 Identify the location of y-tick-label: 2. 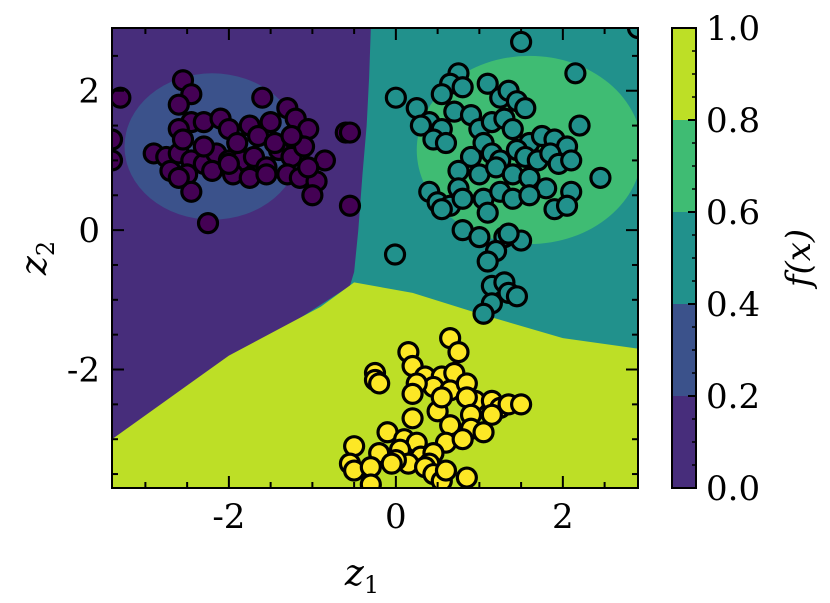
(89, 92).